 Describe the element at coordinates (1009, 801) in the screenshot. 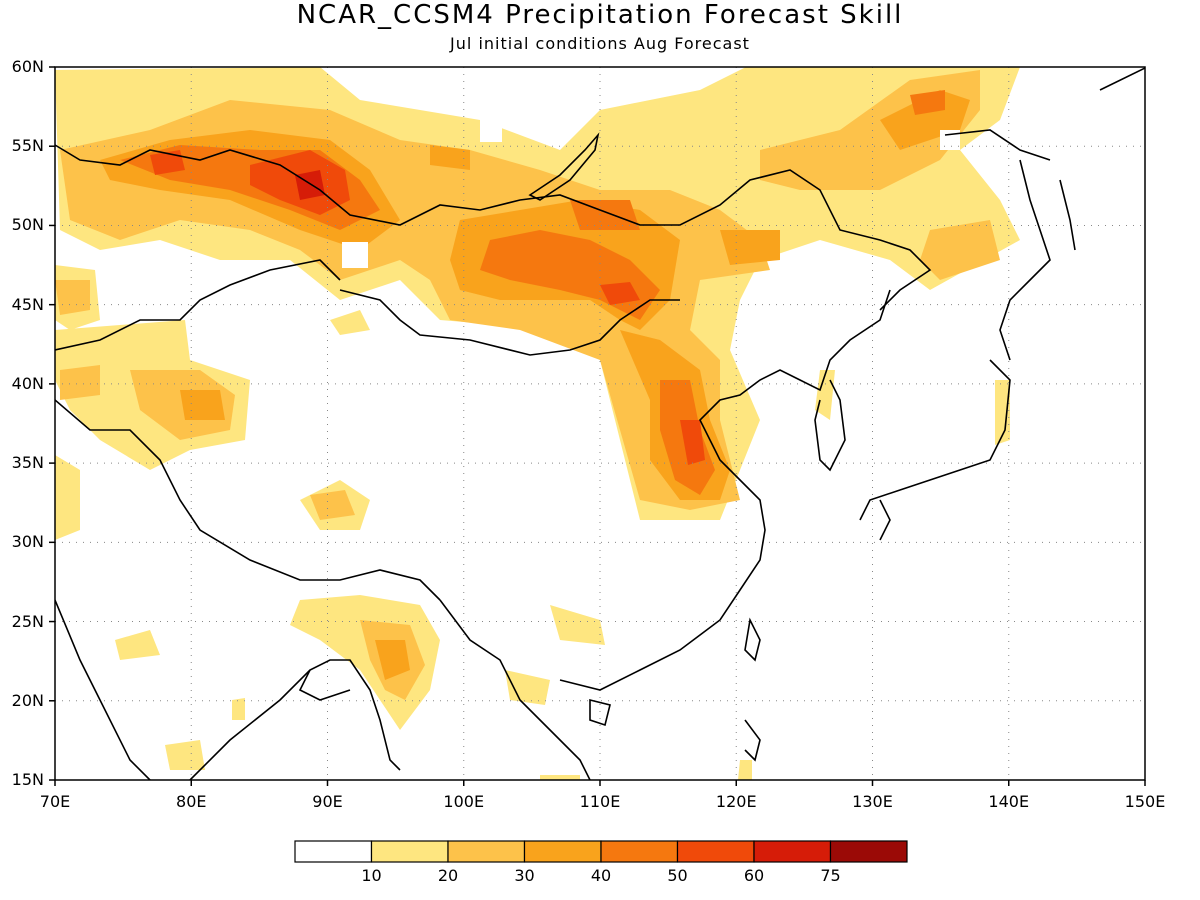

I see `x-tick-label: 140E` at that location.